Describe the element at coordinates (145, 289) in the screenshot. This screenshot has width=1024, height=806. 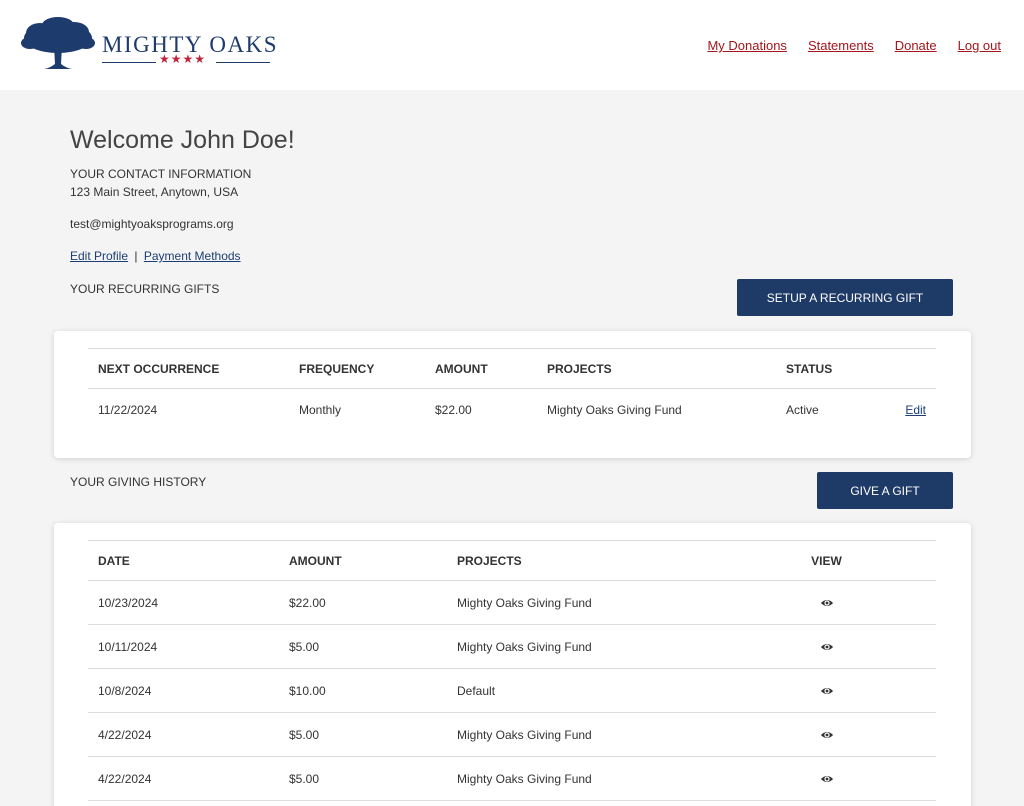
I see `recurring-gifts-heading: YOUR RECURRING GIFTS` at that location.